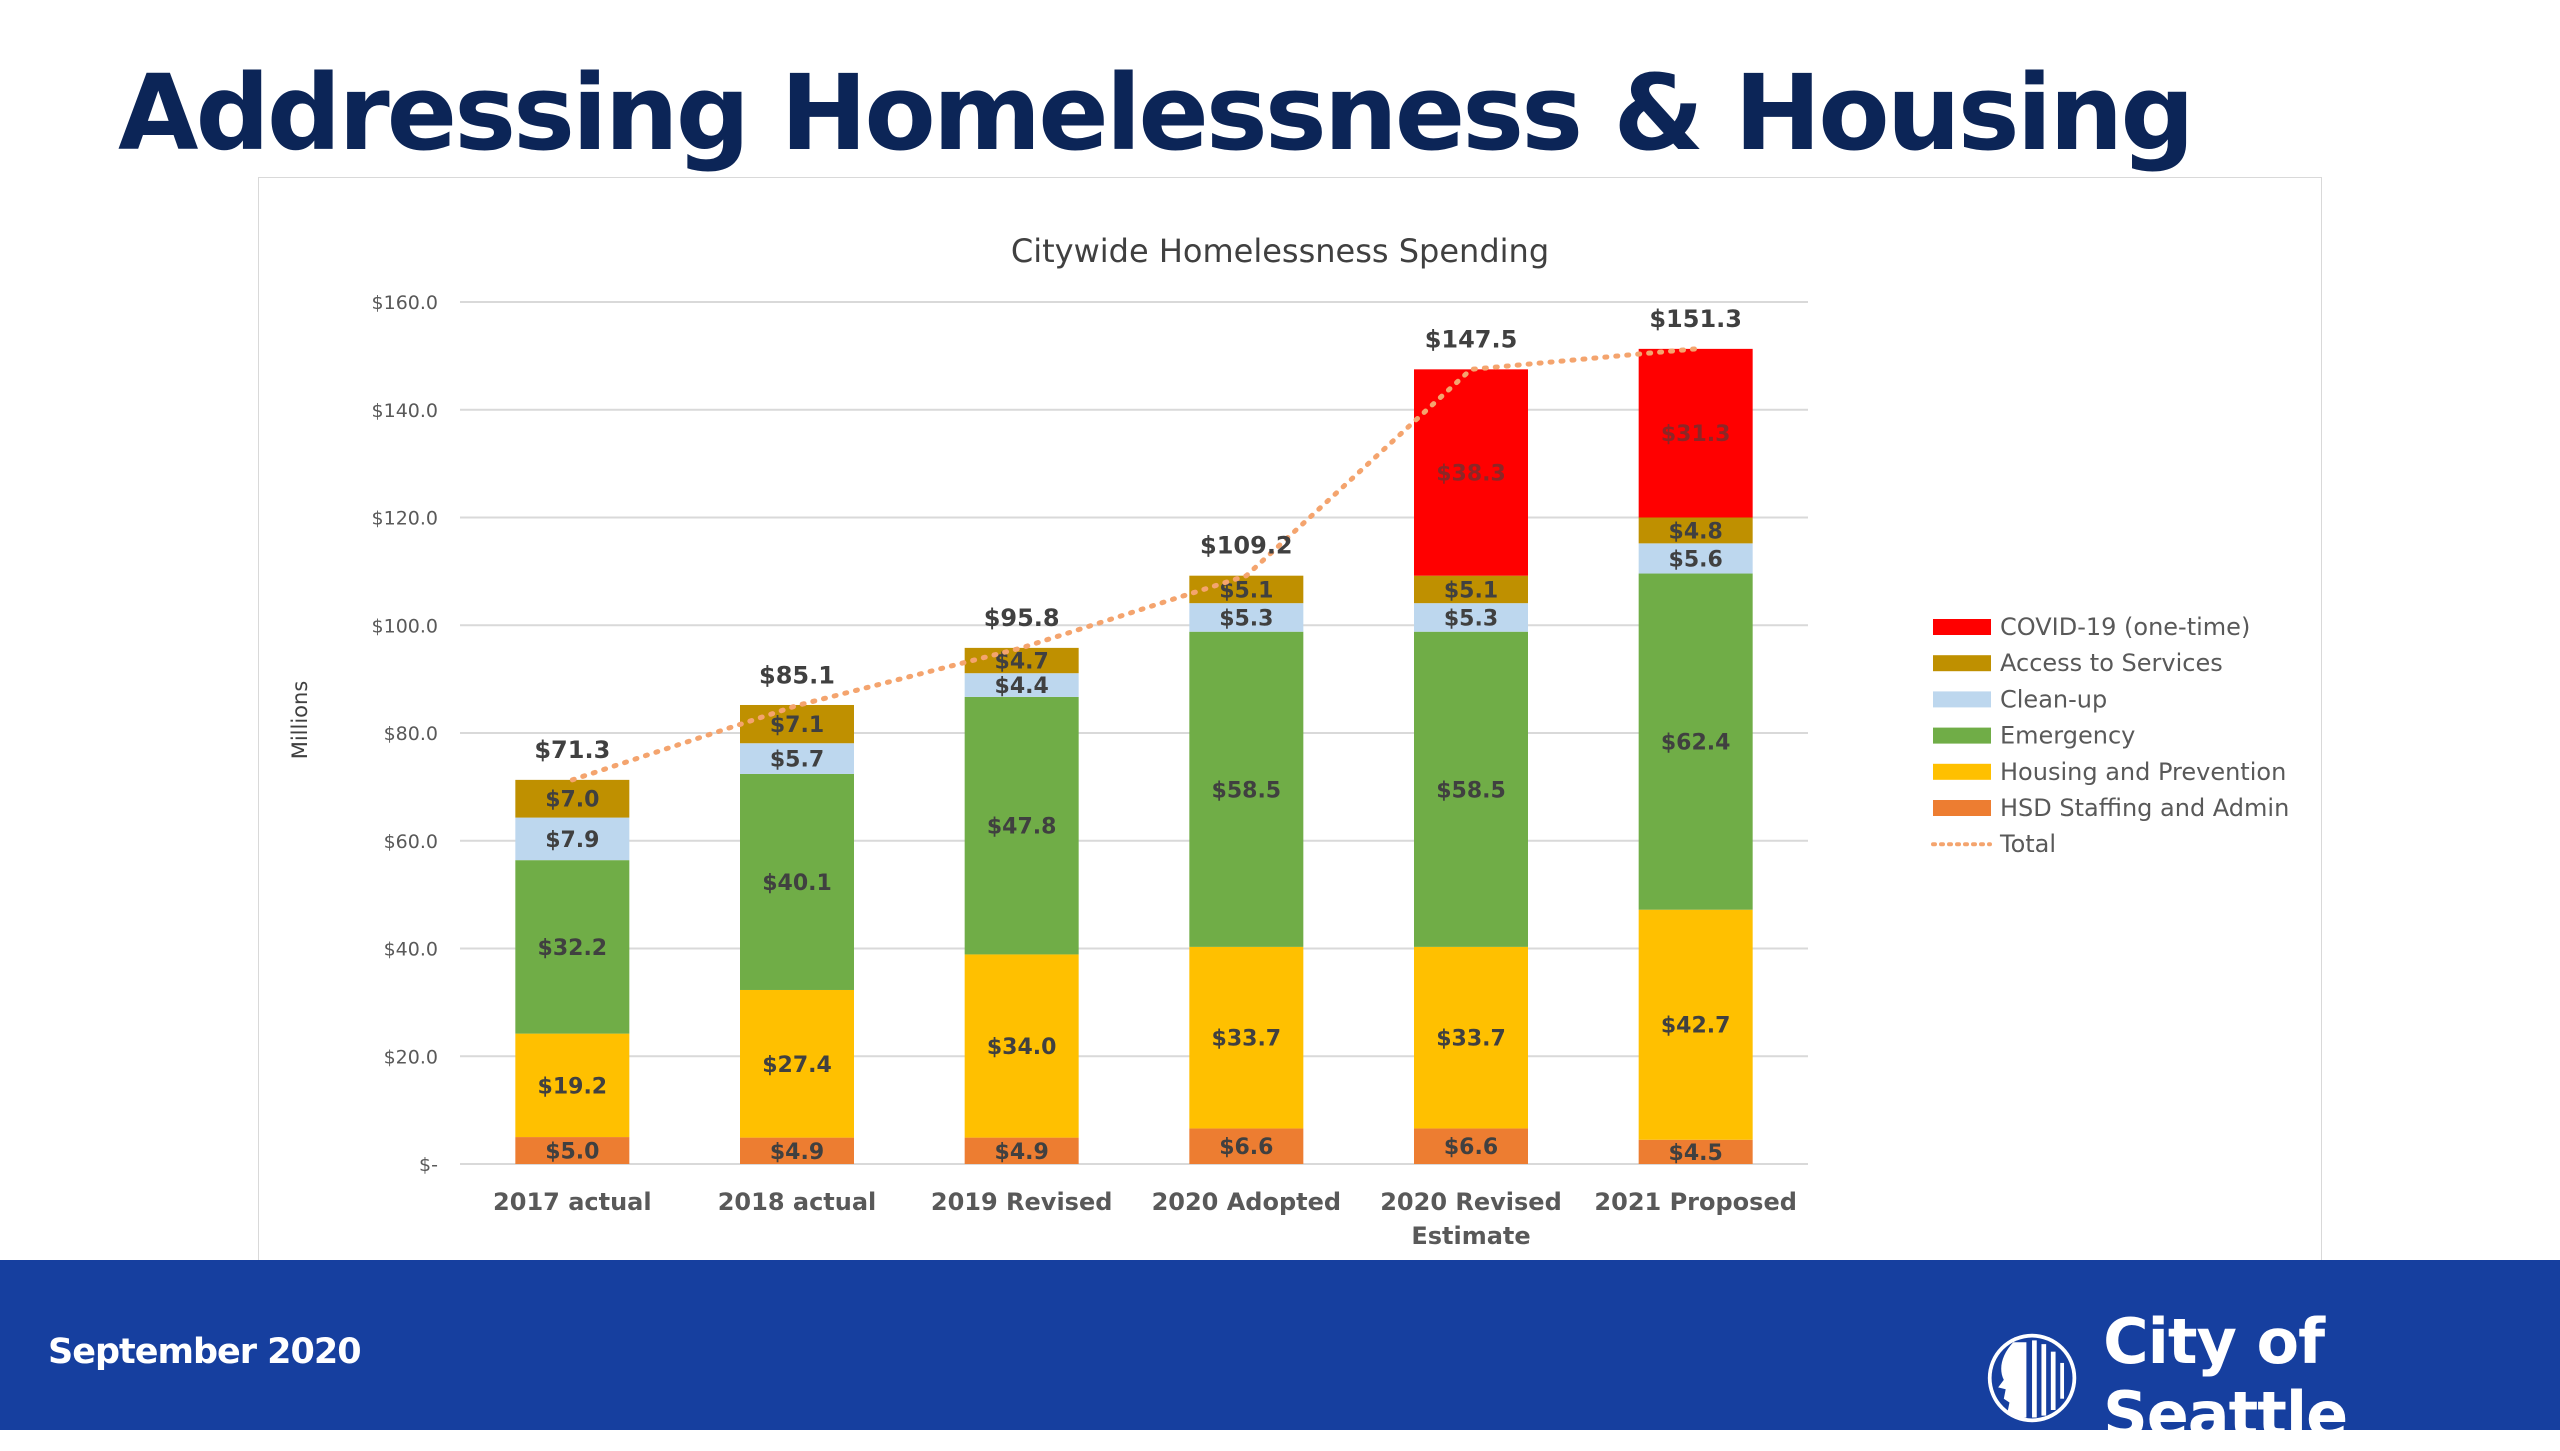  Describe the element at coordinates (1470, 1236) in the screenshot. I see `x-tick-label: Estimate` at that location.